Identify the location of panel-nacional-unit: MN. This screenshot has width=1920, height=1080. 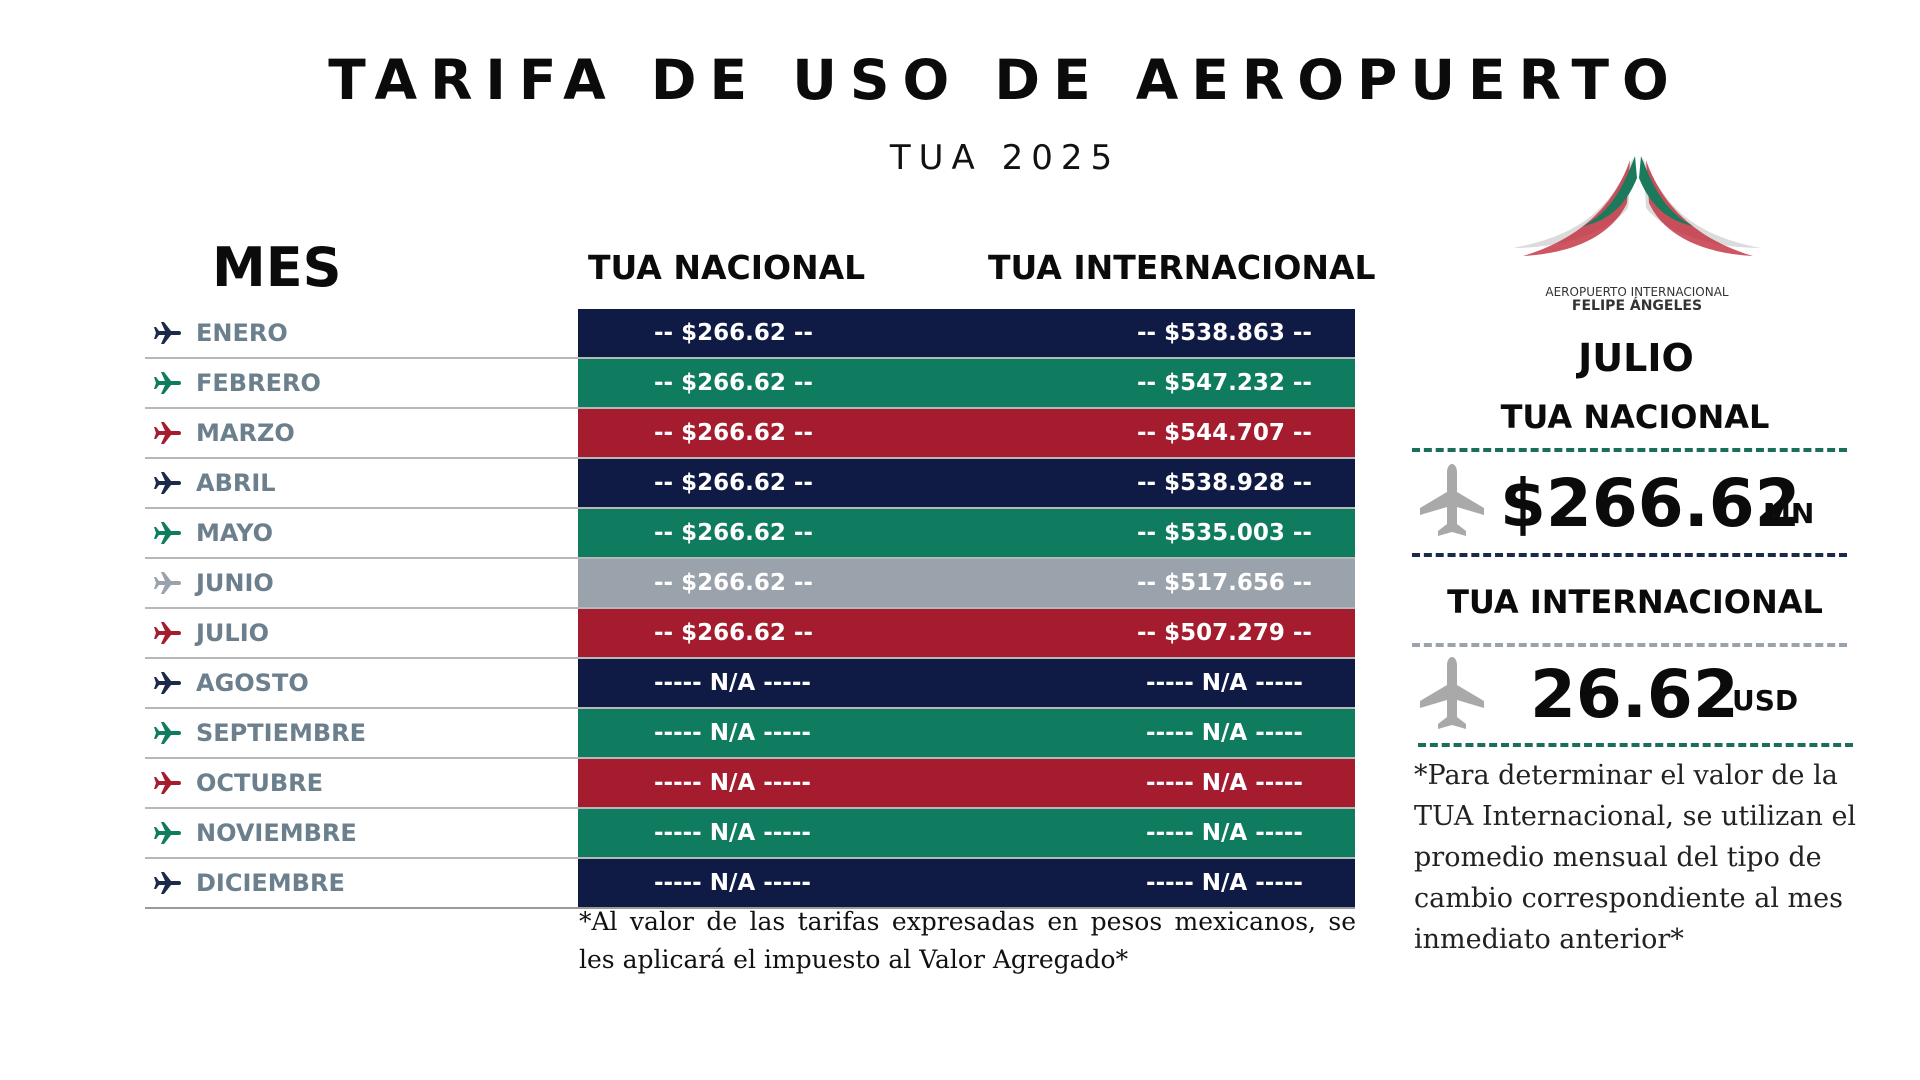
(1789, 513).